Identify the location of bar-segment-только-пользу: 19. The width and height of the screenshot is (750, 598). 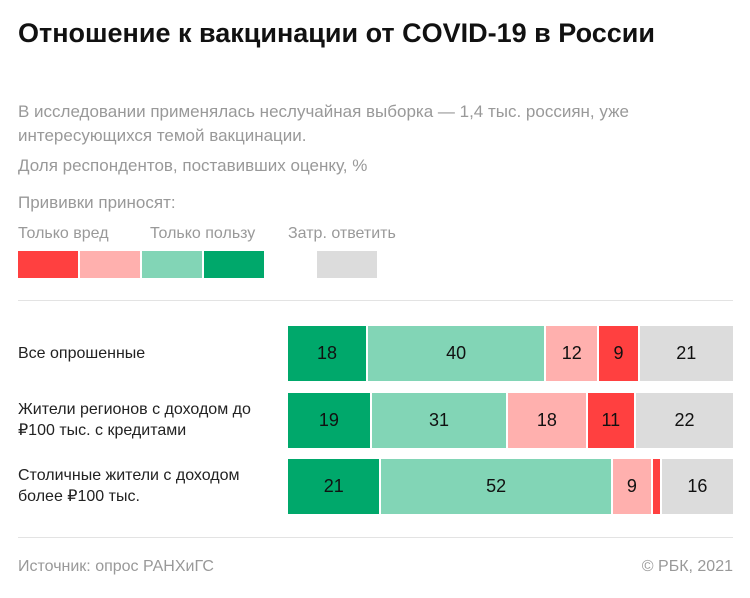
(330, 420).